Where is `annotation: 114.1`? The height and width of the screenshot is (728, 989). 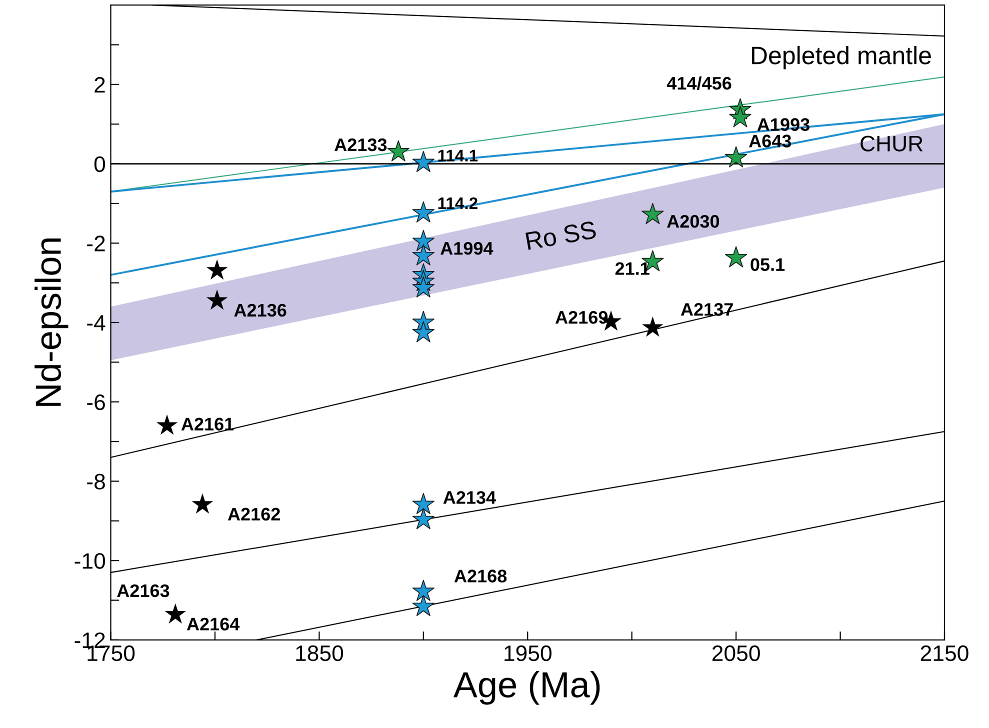 annotation: 114.1 is located at coordinates (458, 156).